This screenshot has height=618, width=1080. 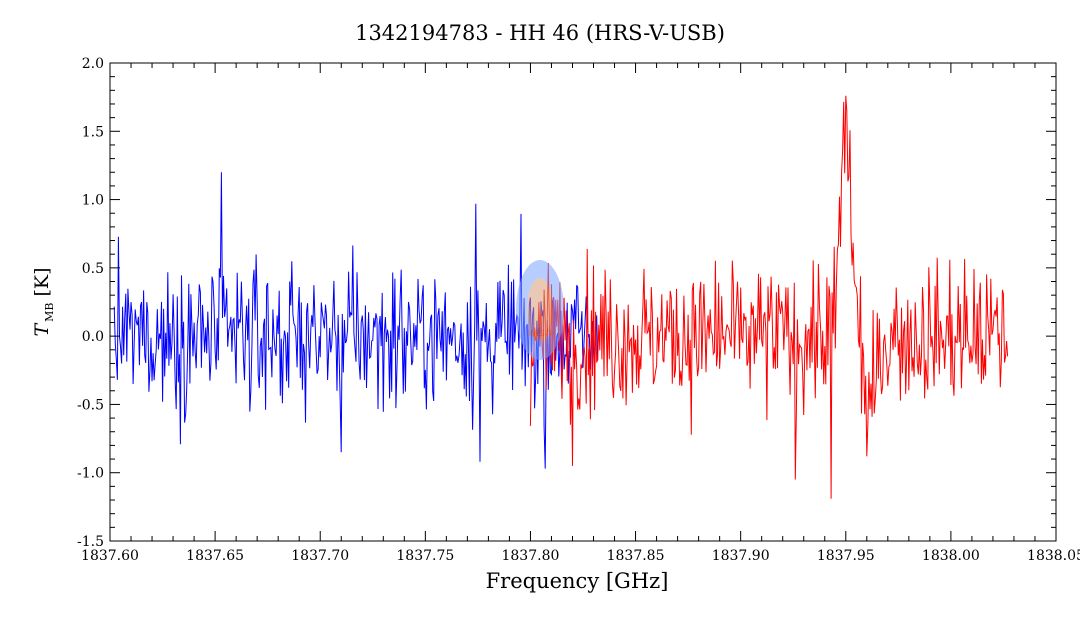 I want to click on y-tick-label: -1.5, so click(x=90, y=542).